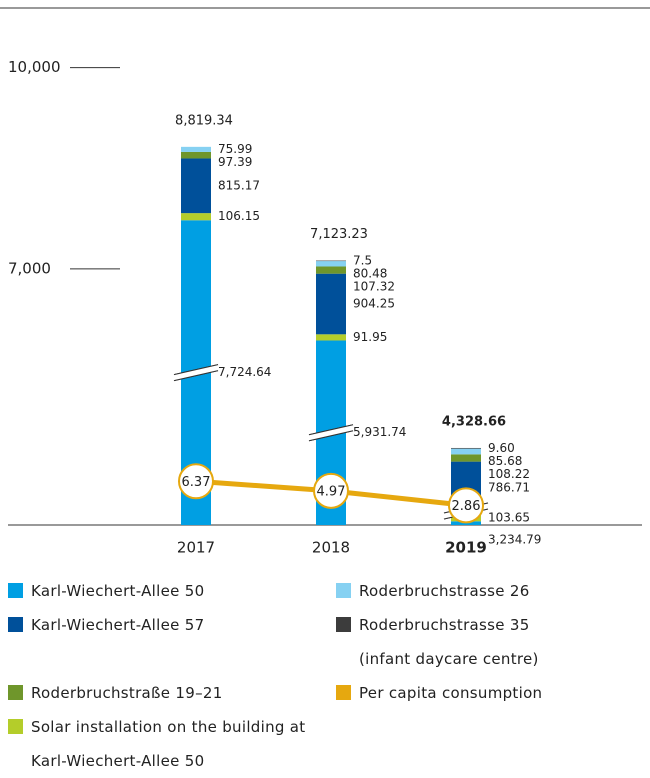 The image size is (650, 778). What do you see at coordinates (34, 67) in the screenshot?
I see `y-tick-label: 10,000` at bounding box center [34, 67].